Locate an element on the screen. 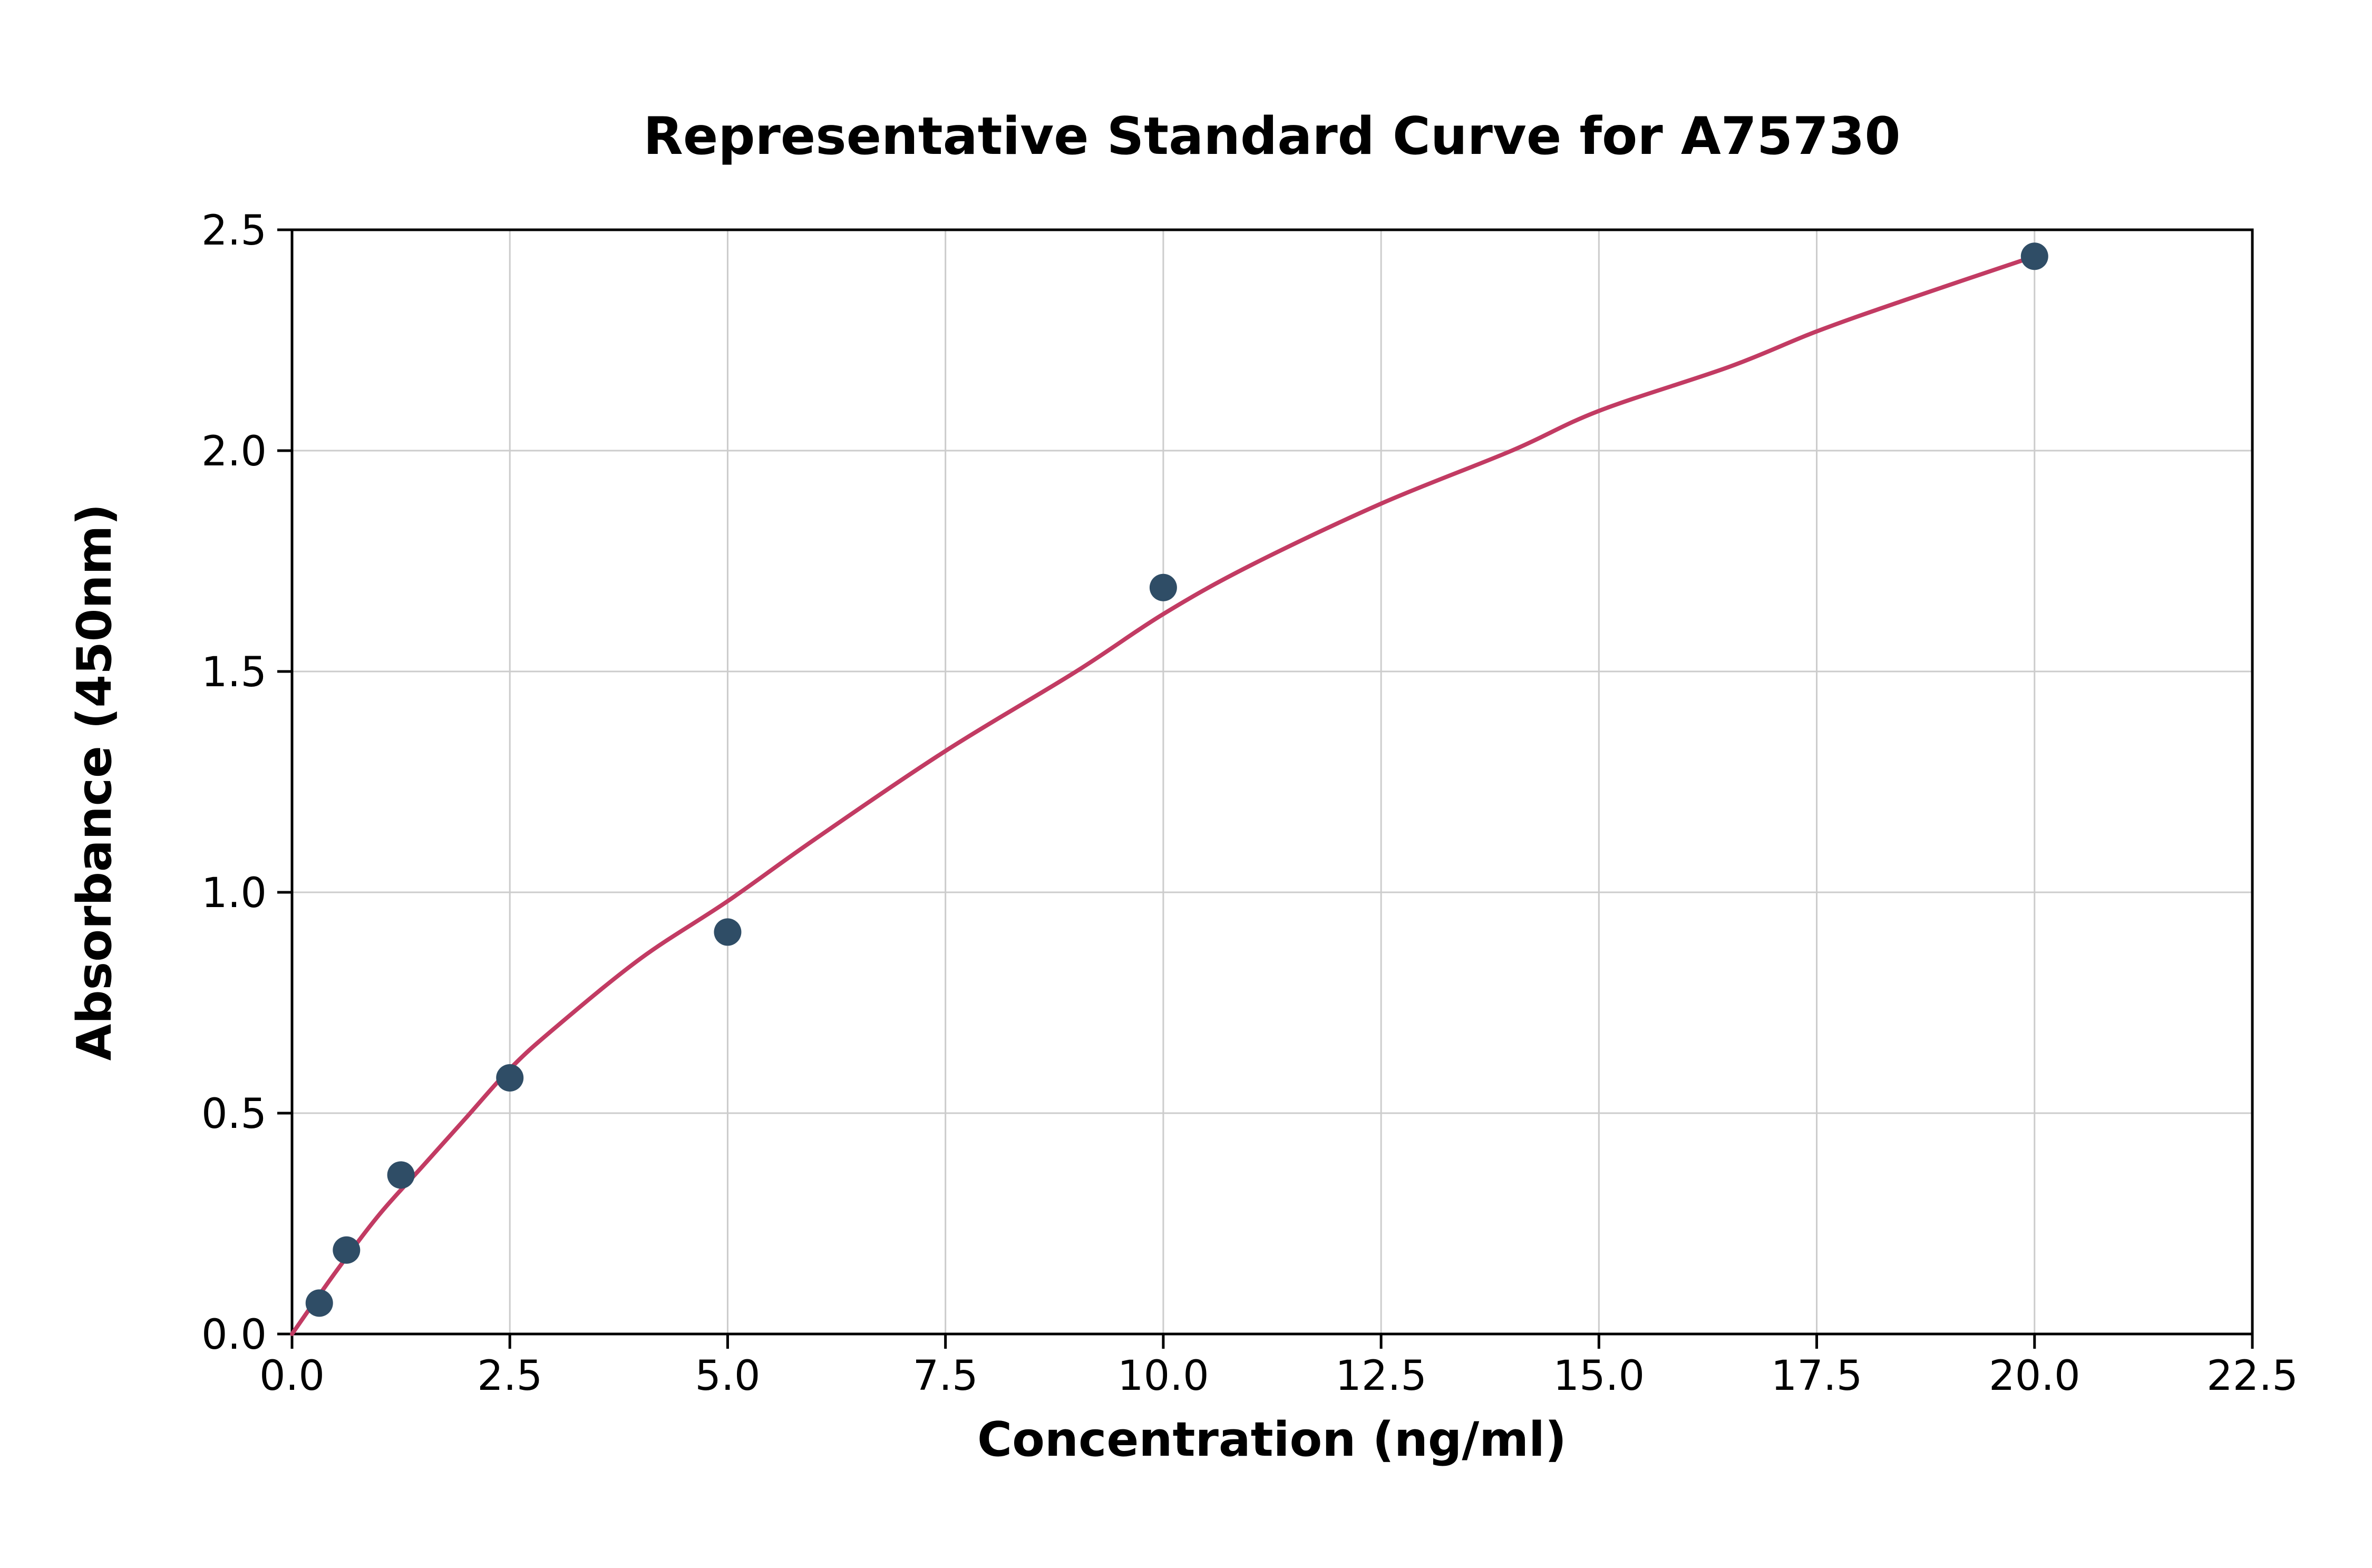  x-tick-label: 12.5 is located at coordinates (1381, 1376).